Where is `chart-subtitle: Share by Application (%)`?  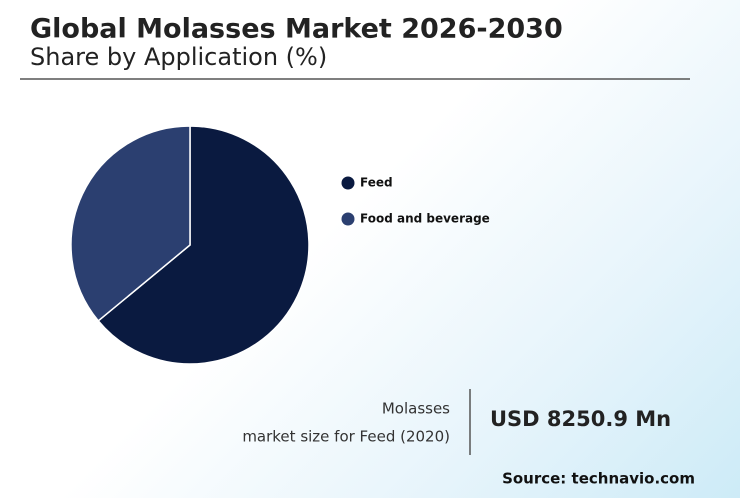
chart-subtitle: Share by Application (%) is located at coordinates (178, 57).